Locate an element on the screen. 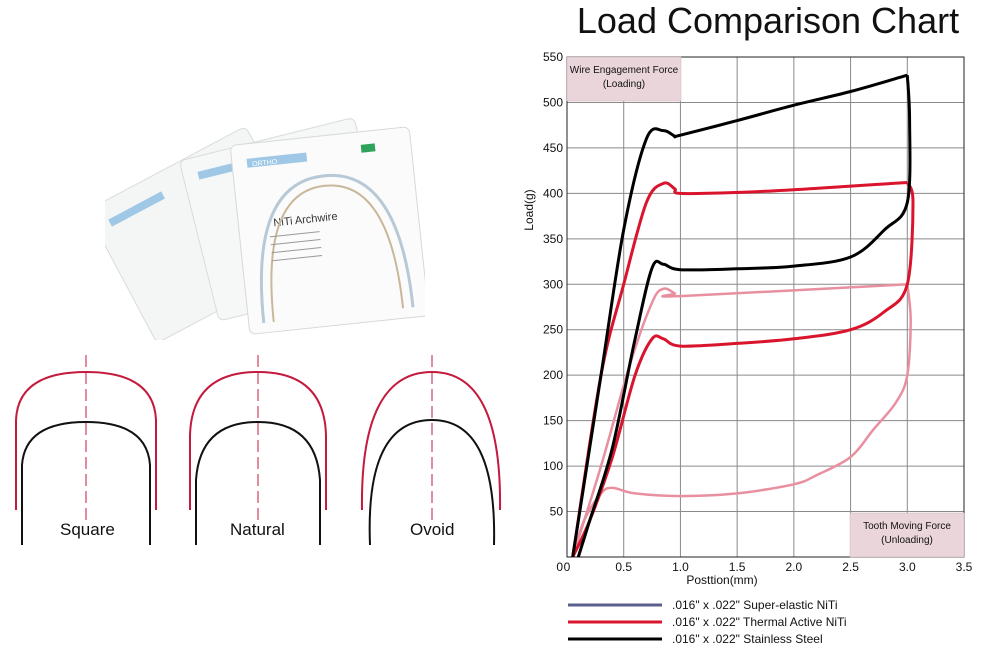 The image size is (1000, 660). y-tick-label: 100 is located at coordinates (553, 466).